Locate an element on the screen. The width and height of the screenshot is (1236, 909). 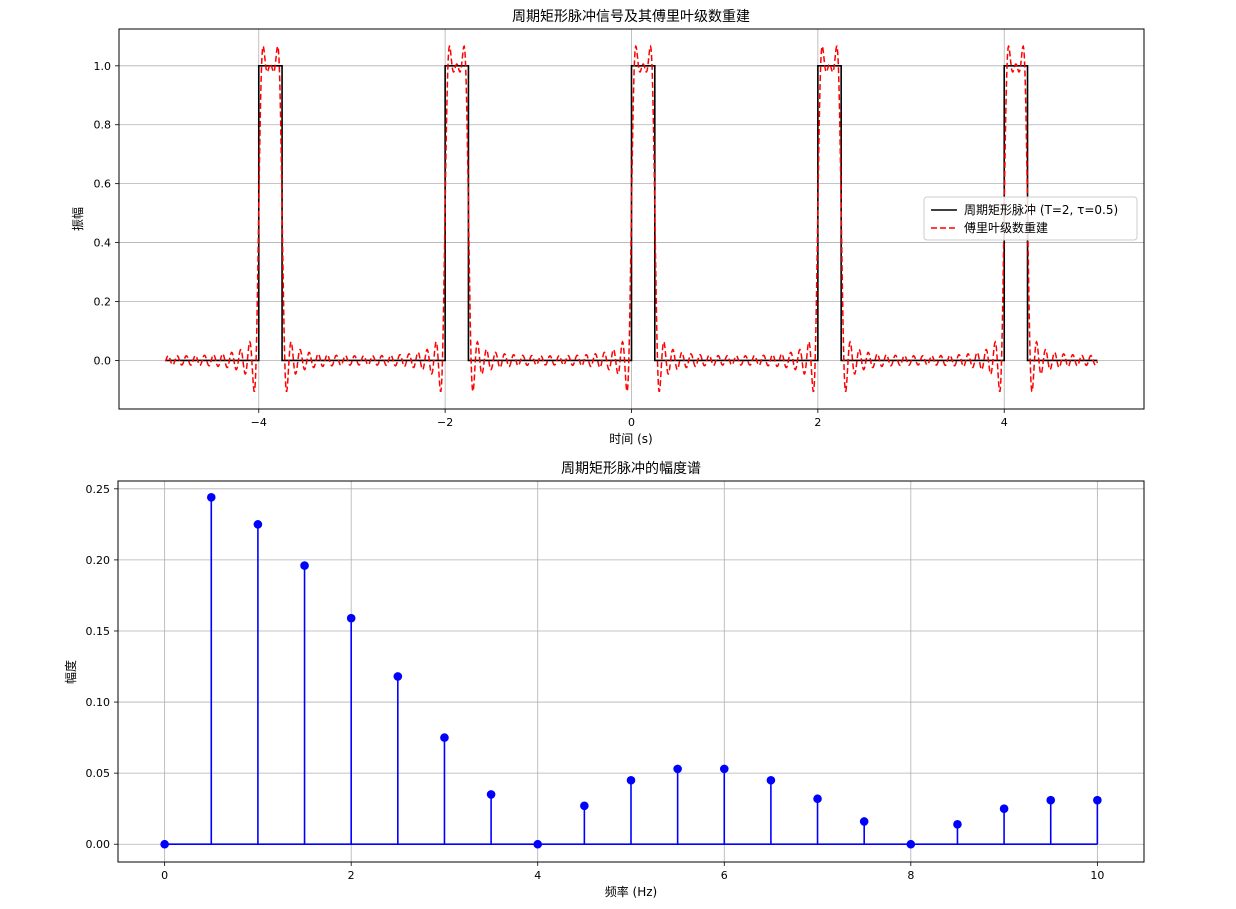
y-tick-label: 0.00 is located at coordinates (98, 844).